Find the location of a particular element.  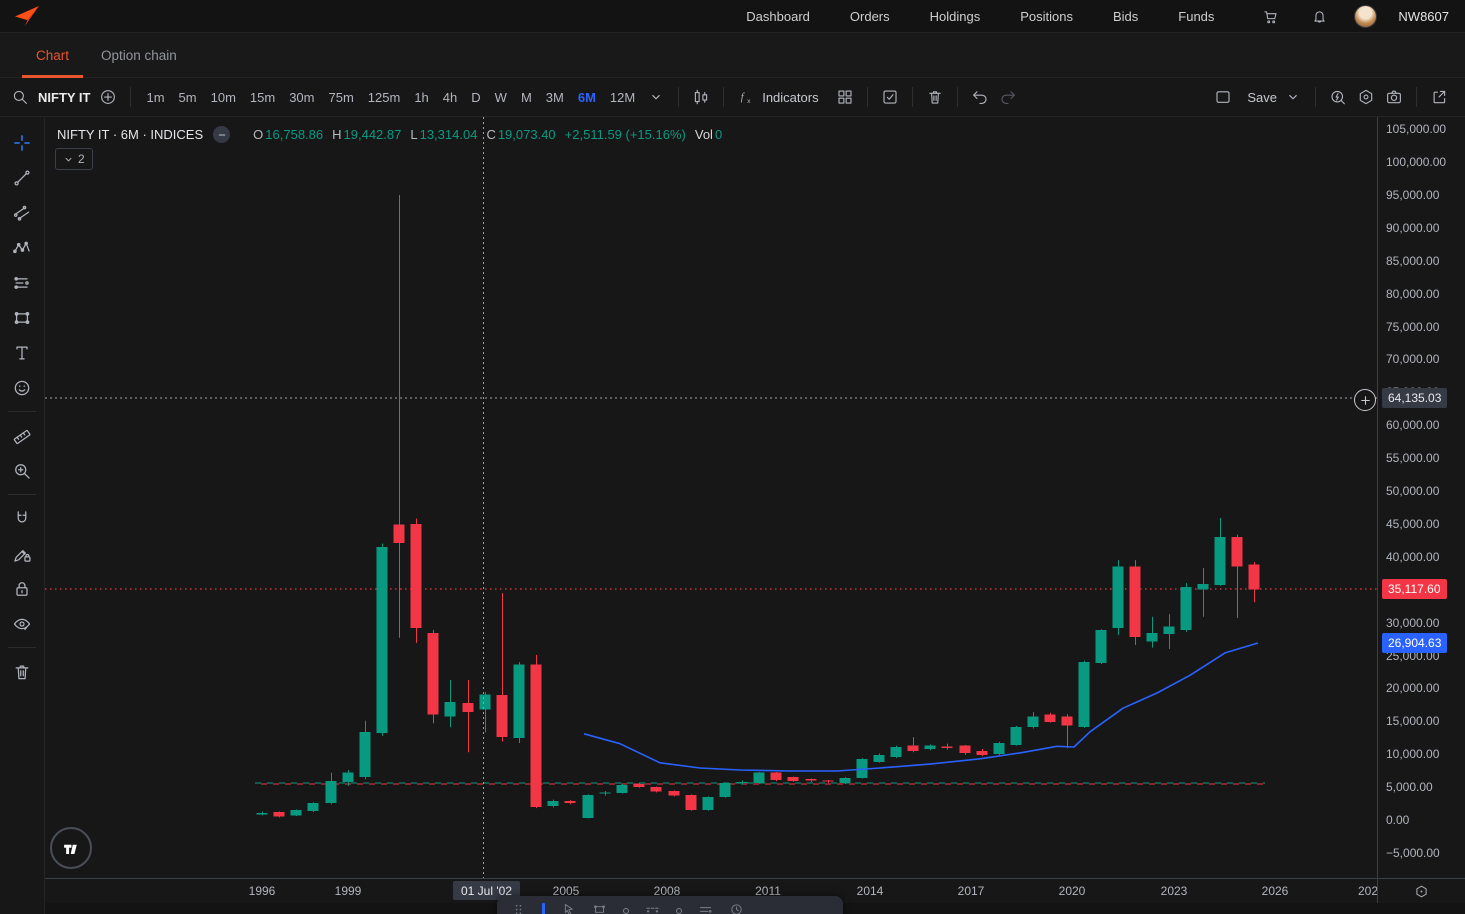

undo-icon is located at coordinates (980, 97).